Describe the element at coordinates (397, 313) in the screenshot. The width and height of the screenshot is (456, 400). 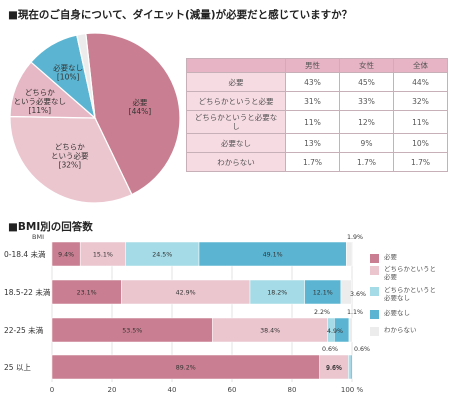
I see `legend-label: 必要なし` at that location.